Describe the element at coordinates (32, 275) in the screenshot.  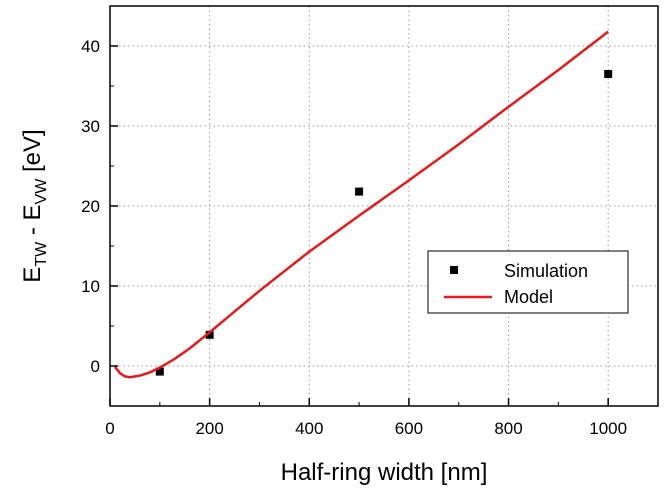
I see `y-axis-title-main: E` at that location.